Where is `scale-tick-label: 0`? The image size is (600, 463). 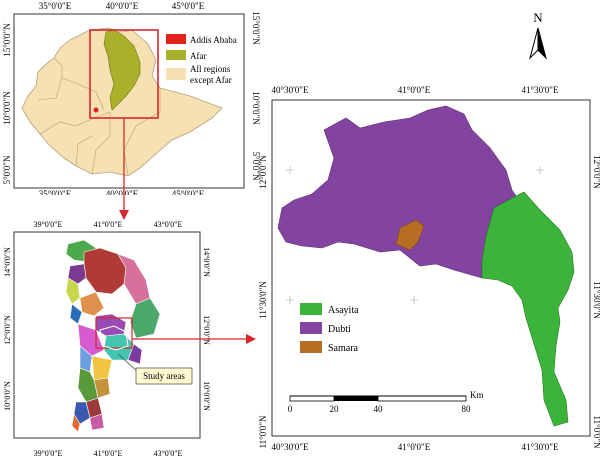 scale-tick-label: 0 is located at coordinates (290, 409).